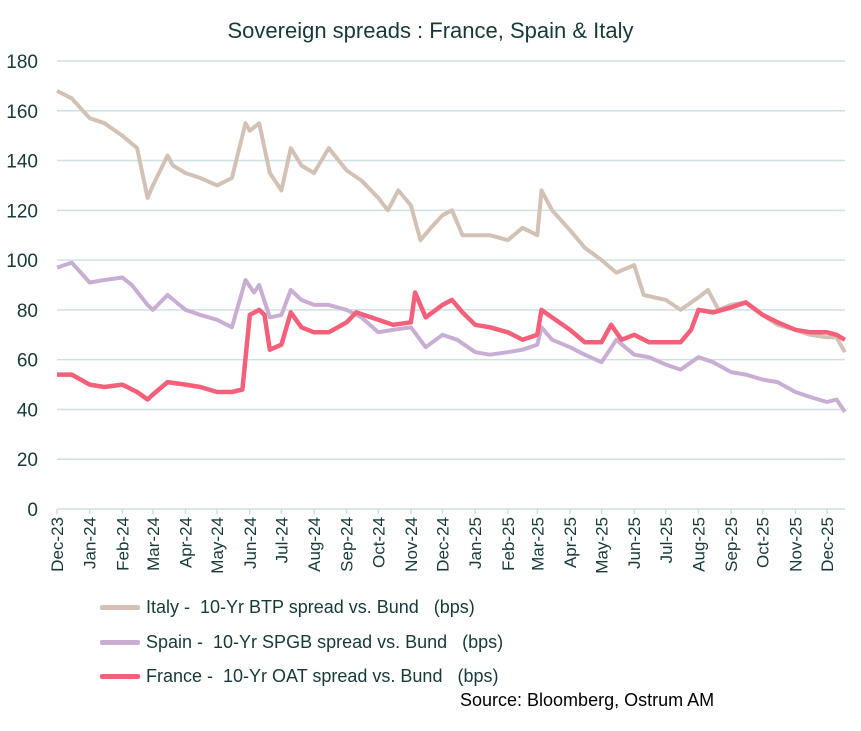 This screenshot has height=731, width=861. What do you see at coordinates (698, 544) in the screenshot?
I see `x-tick-label: Aug-25` at bounding box center [698, 544].